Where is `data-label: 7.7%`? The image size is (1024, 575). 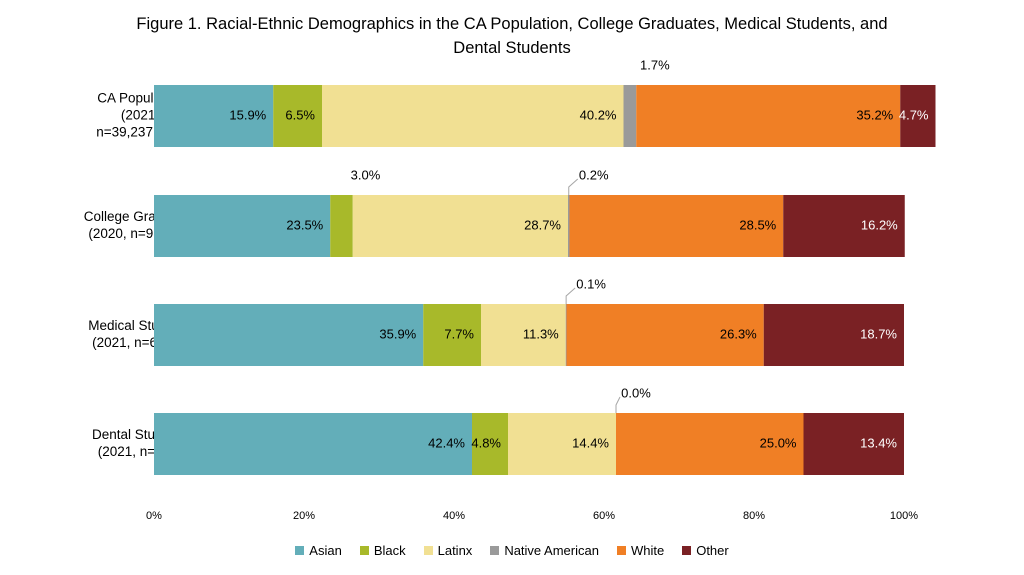
data-label: 7.7% is located at coordinates (459, 333).